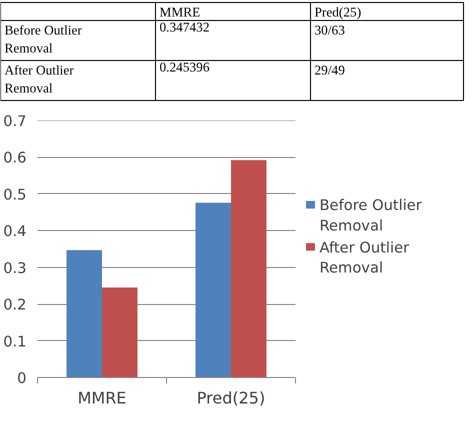  I want to click on y-tick-label: 0.2, so click(15, 305).